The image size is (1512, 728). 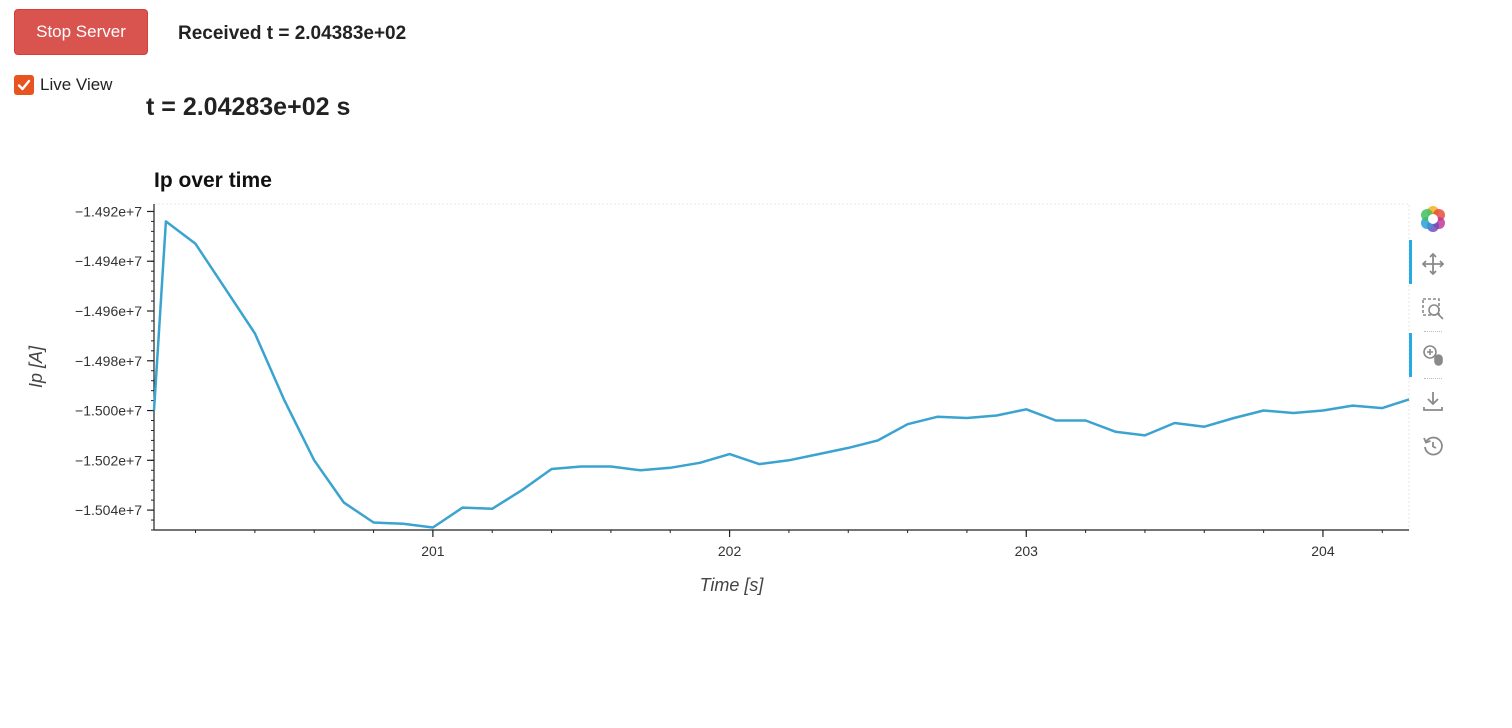 I want to click on y-tick-label: −1.492e+7, so click(x=108, y=211).